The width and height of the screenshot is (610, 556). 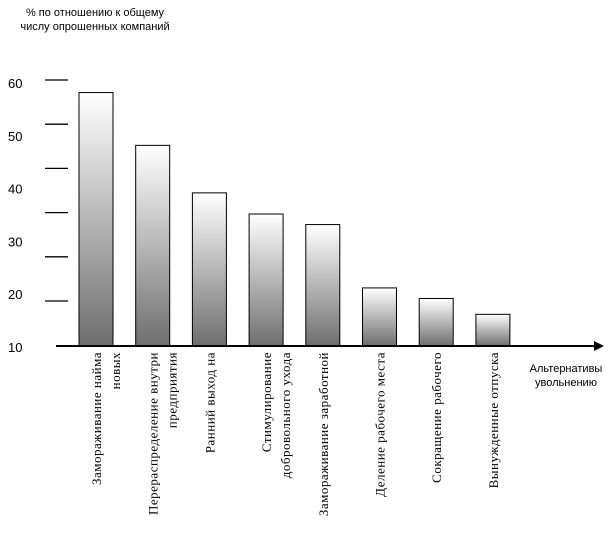 I want to click on category-label: Перераспределение внутри, so click(x=153, y=433).